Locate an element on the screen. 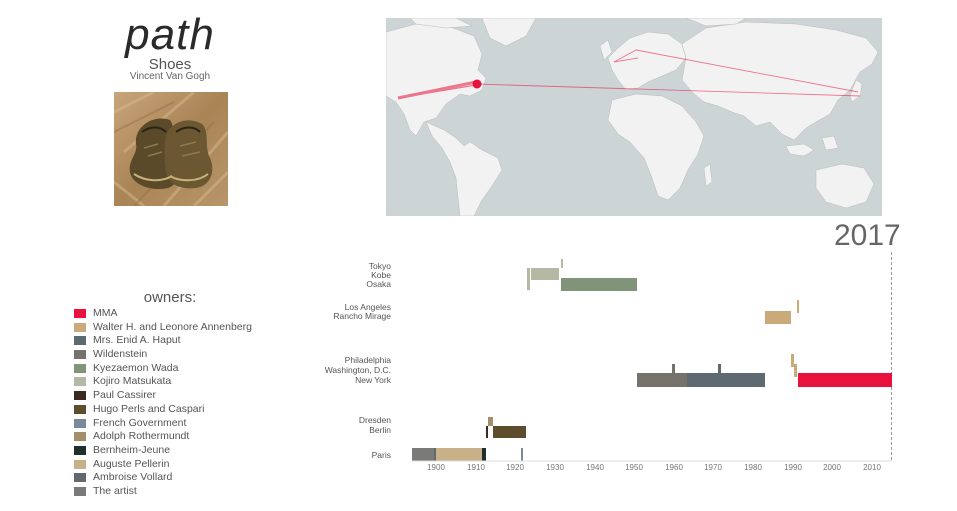 This screenshot has width=957, height=511. bar-french-government-paris is located at coordinates (522, 454).